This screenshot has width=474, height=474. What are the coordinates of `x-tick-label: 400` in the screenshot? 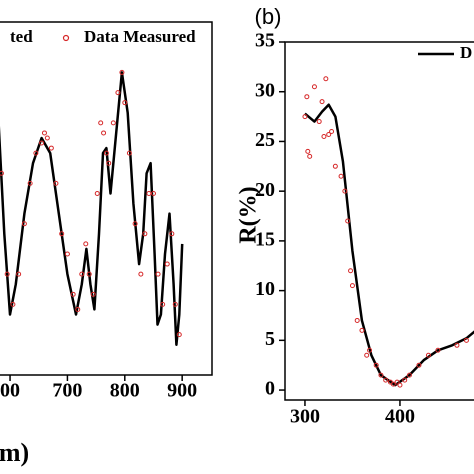 It's located at (400, 417).